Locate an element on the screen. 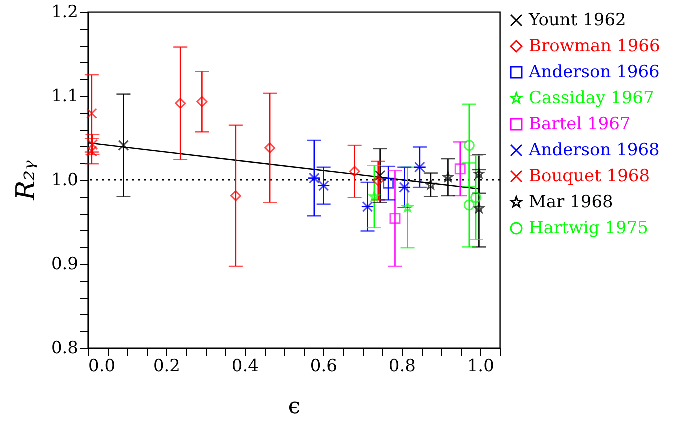 The image size is (695, 425). y-tick-label: 0.9 is located at coordinates (64, 264).